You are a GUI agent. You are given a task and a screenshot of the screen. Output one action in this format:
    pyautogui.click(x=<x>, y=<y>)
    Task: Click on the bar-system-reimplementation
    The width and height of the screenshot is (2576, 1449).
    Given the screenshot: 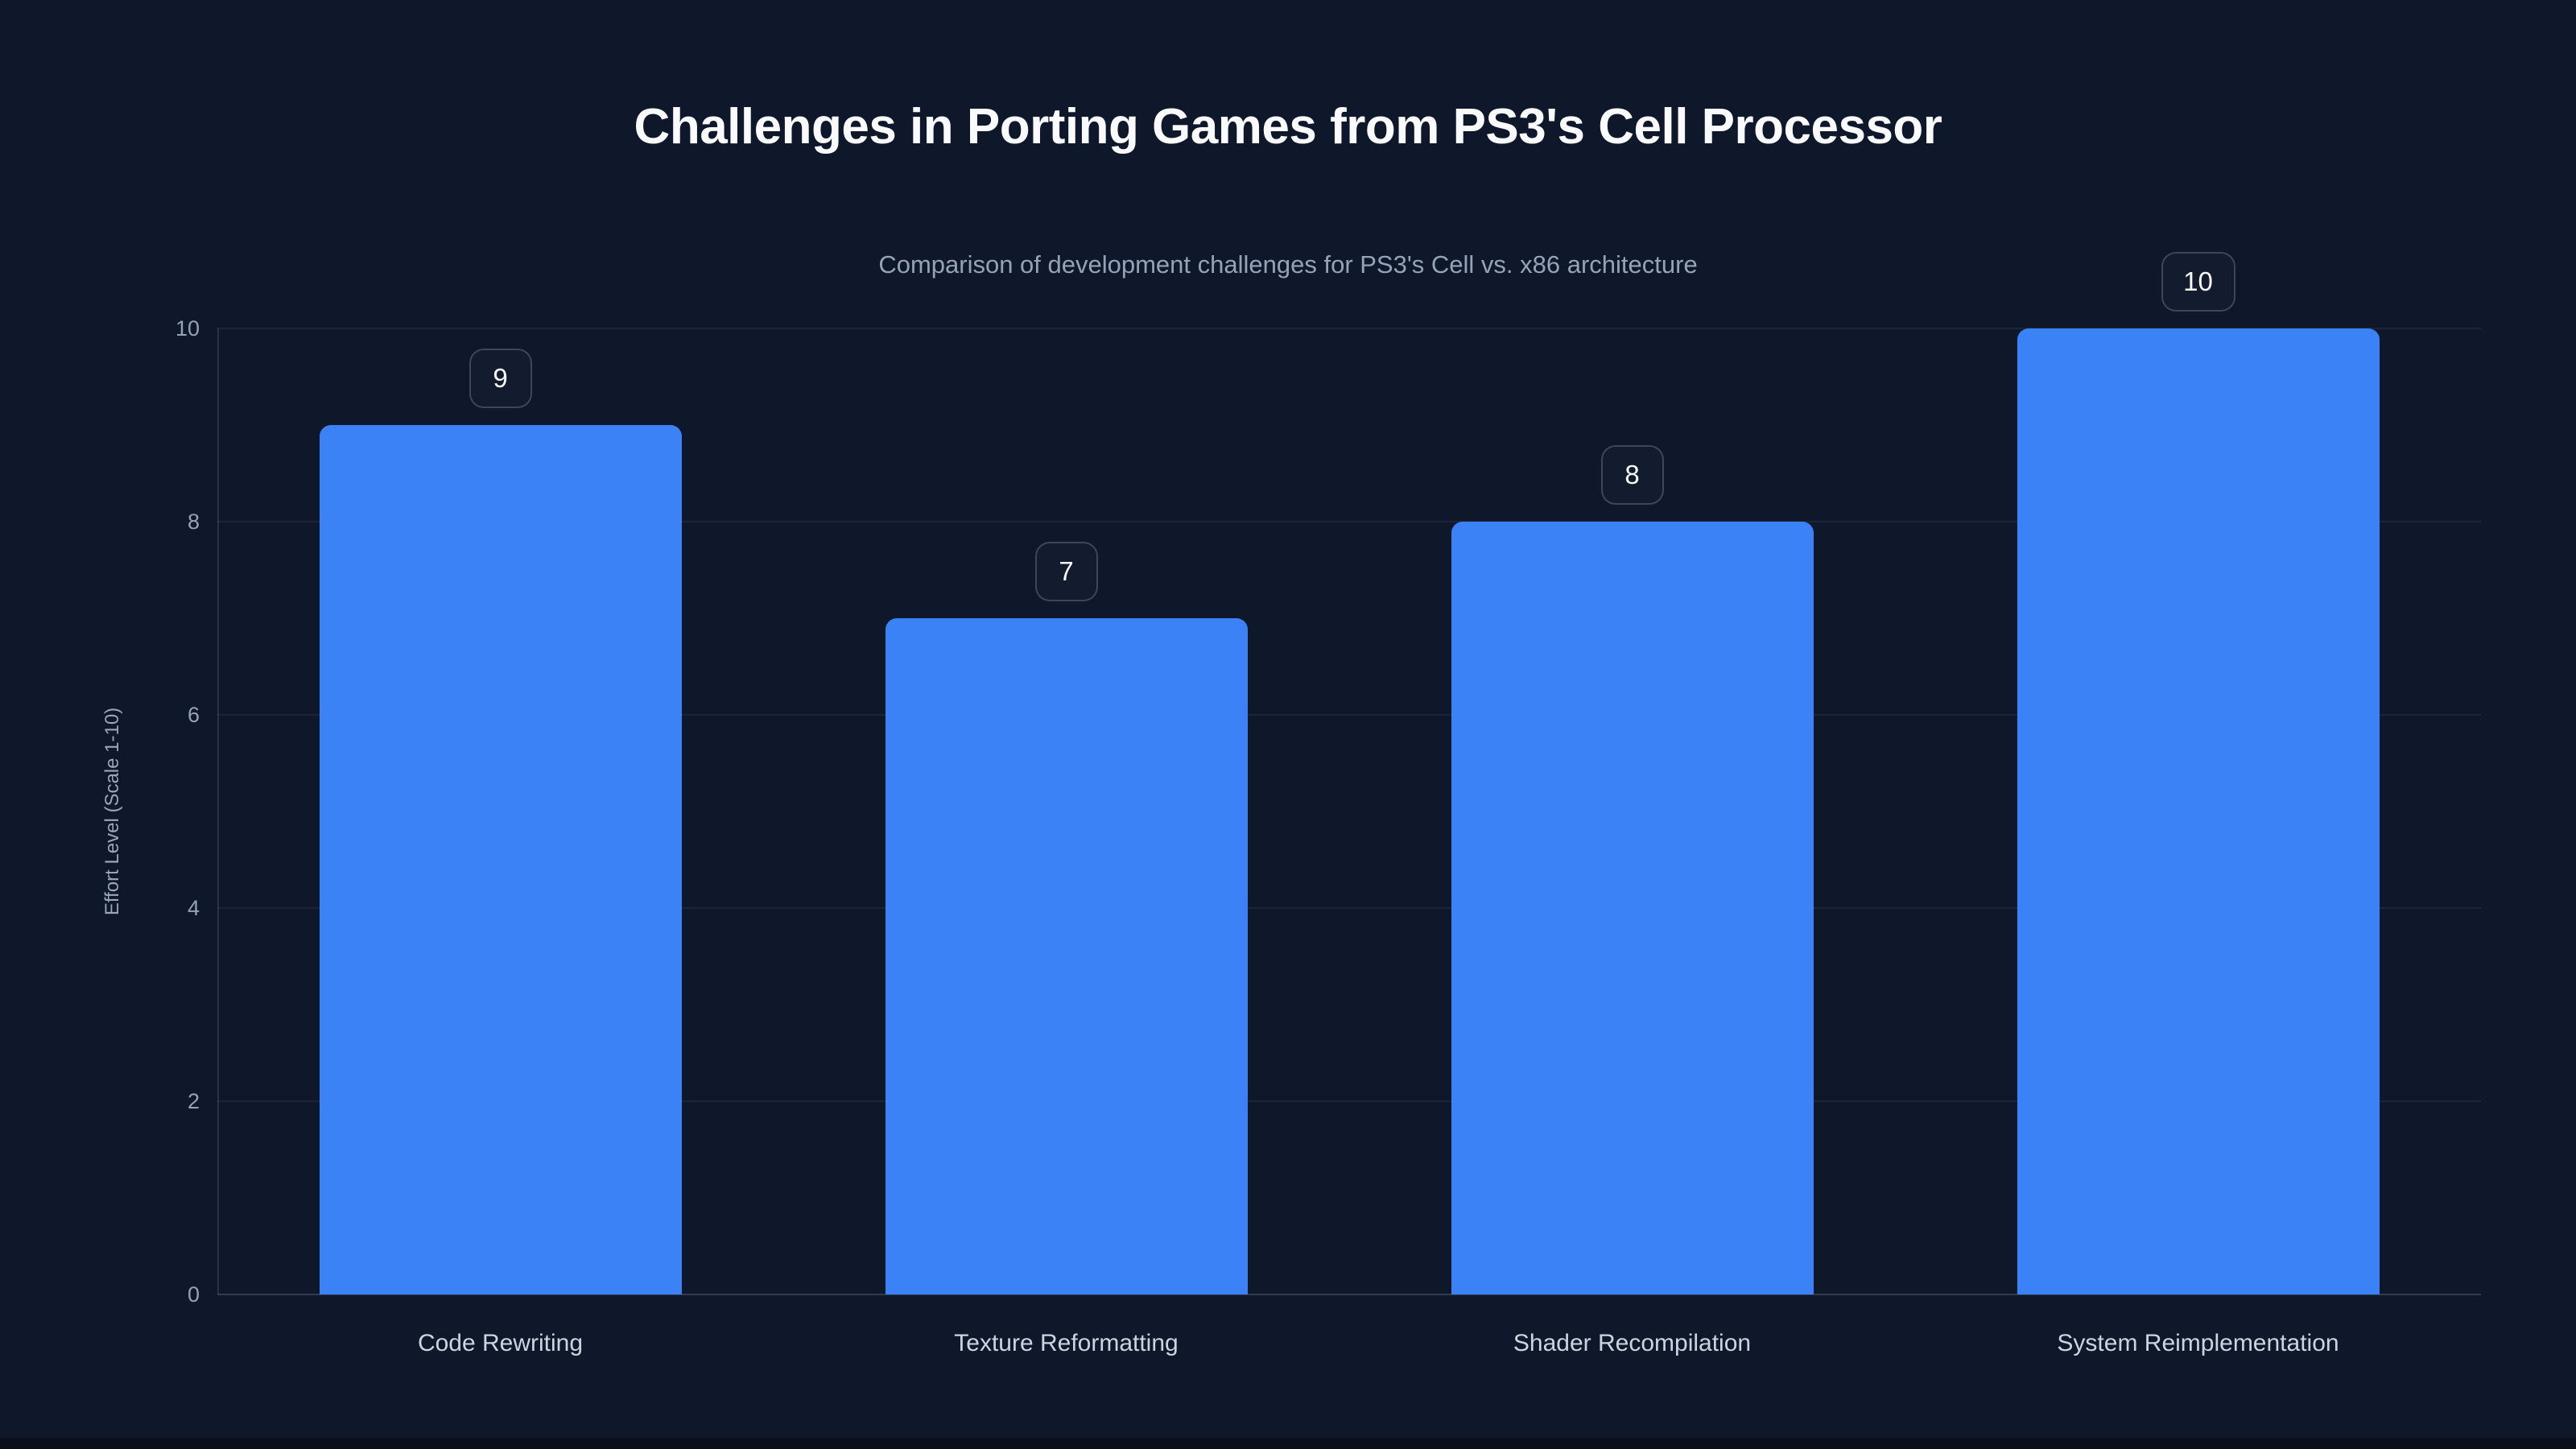 What is the action you would take?
    pyautogui.click(x=2198, y=811)
    